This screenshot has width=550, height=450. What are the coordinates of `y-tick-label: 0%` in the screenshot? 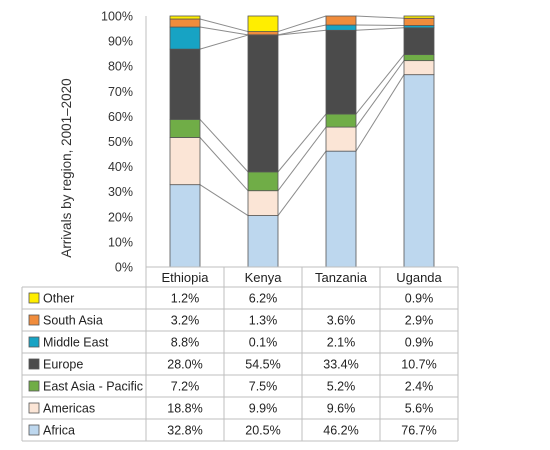 It's located at (124, 268).